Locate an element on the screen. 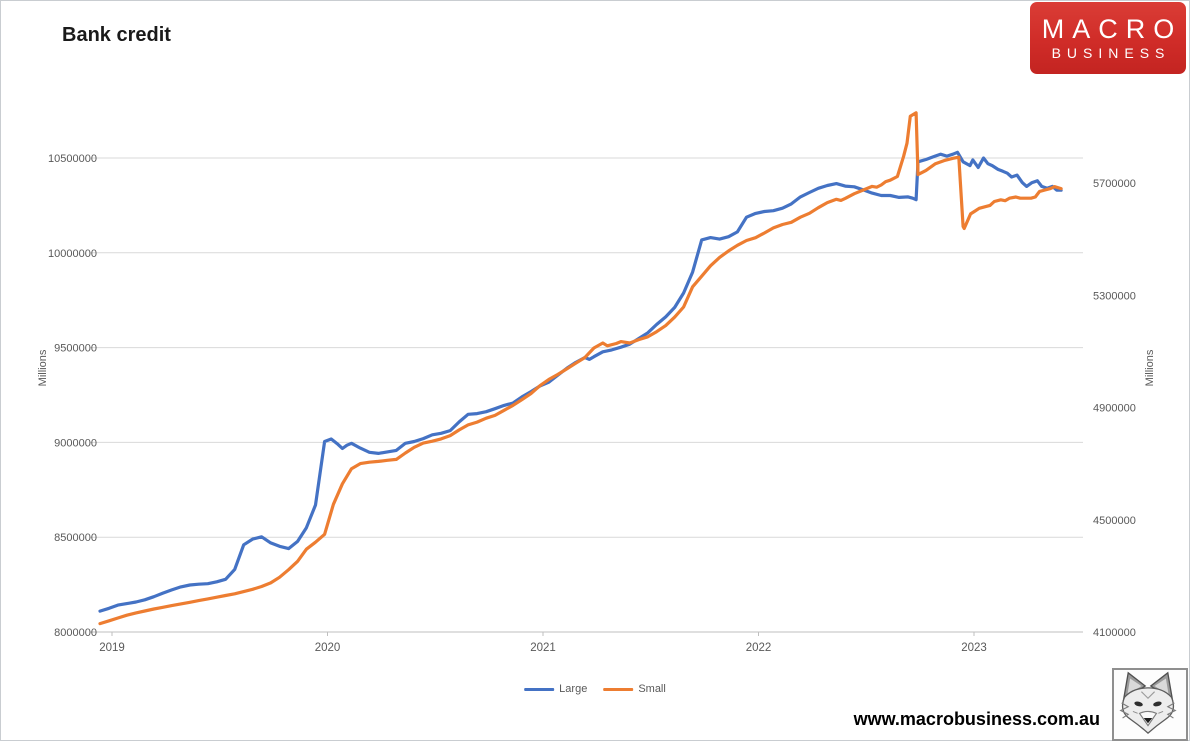 The image size is (1190, 741). website-url: www.macrobusiness.com.au is located at coordinates (976, 719).